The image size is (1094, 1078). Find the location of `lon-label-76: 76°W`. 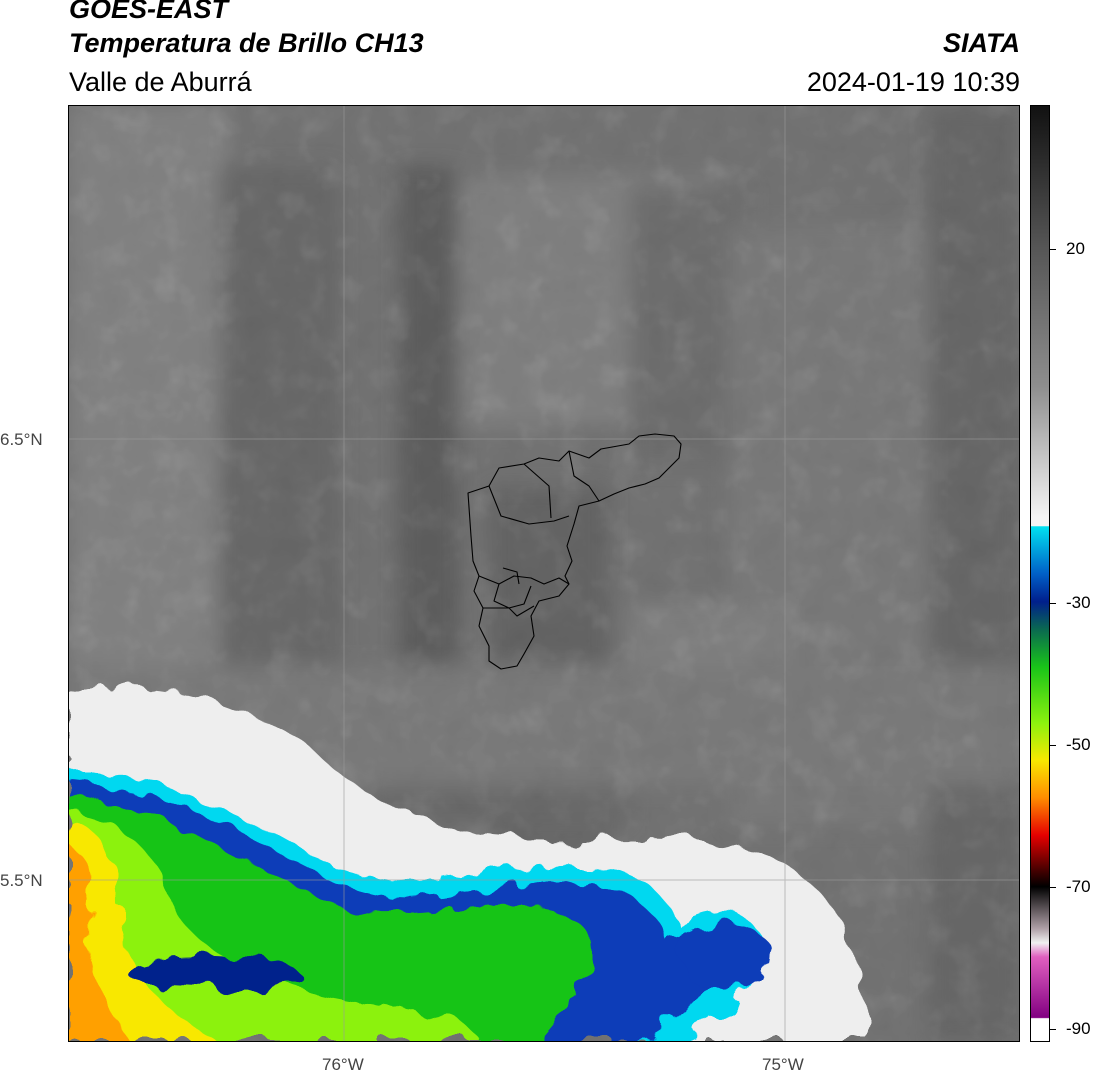

lon-label-76: 76°W is located at coordinates (343, 1064).